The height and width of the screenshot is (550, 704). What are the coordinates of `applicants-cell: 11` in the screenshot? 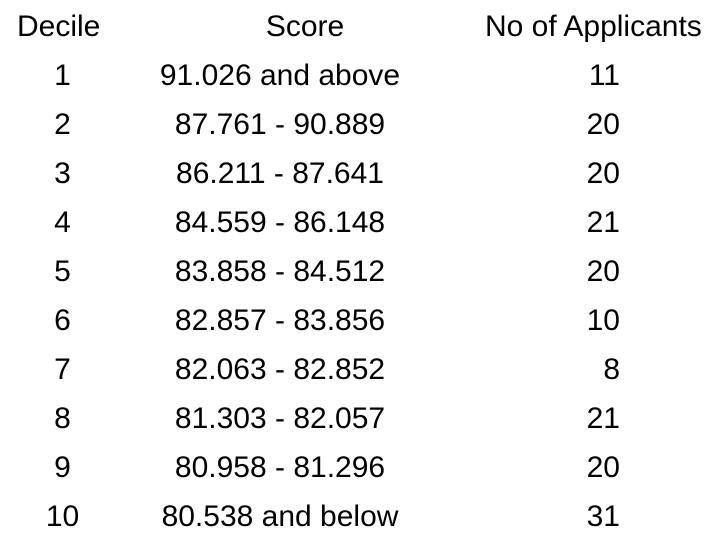 It's located at (604, 75).